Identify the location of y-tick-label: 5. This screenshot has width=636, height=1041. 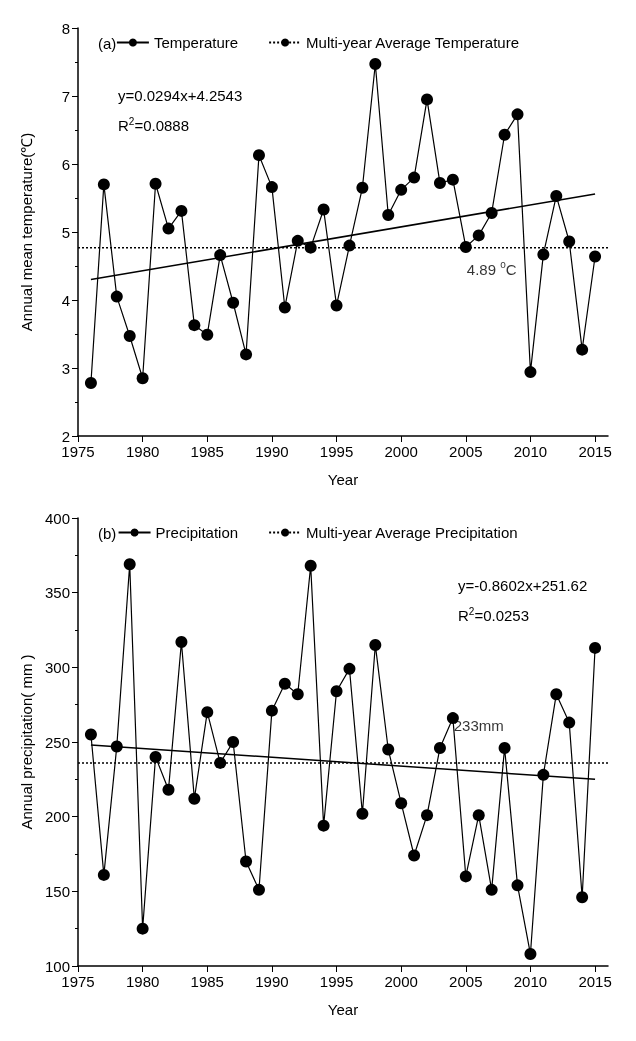
(65, 232).